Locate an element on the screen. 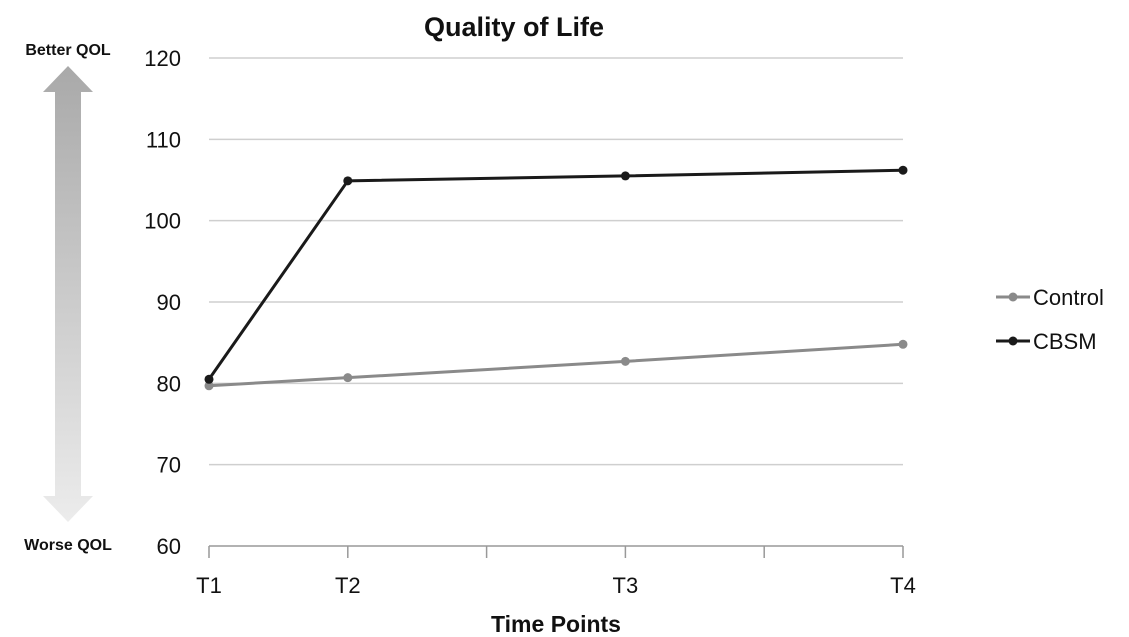 Image resolution: width=1129 pixels, height=637 pixels. better-qol-label: Better QOL is located at coordinates (68, 50).